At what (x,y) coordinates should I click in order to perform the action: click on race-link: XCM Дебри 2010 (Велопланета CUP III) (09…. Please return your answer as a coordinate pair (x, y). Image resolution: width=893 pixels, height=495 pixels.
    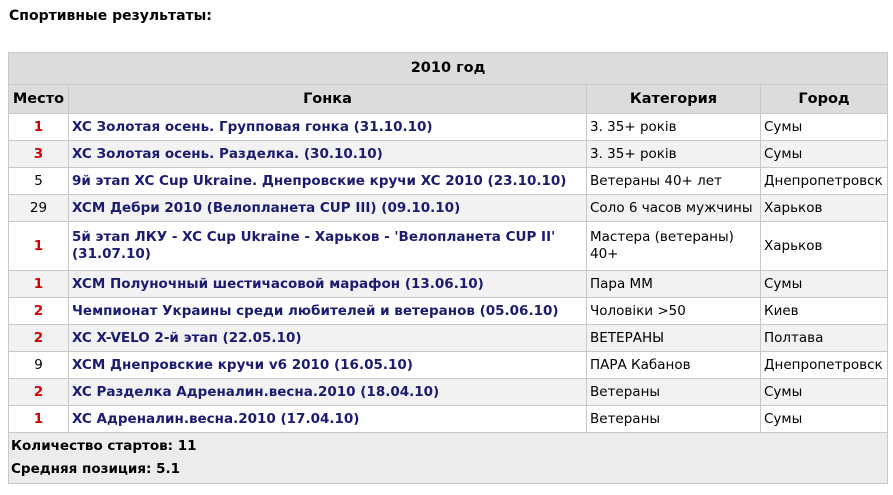
    Looking at the image, I should click on (266, 207).